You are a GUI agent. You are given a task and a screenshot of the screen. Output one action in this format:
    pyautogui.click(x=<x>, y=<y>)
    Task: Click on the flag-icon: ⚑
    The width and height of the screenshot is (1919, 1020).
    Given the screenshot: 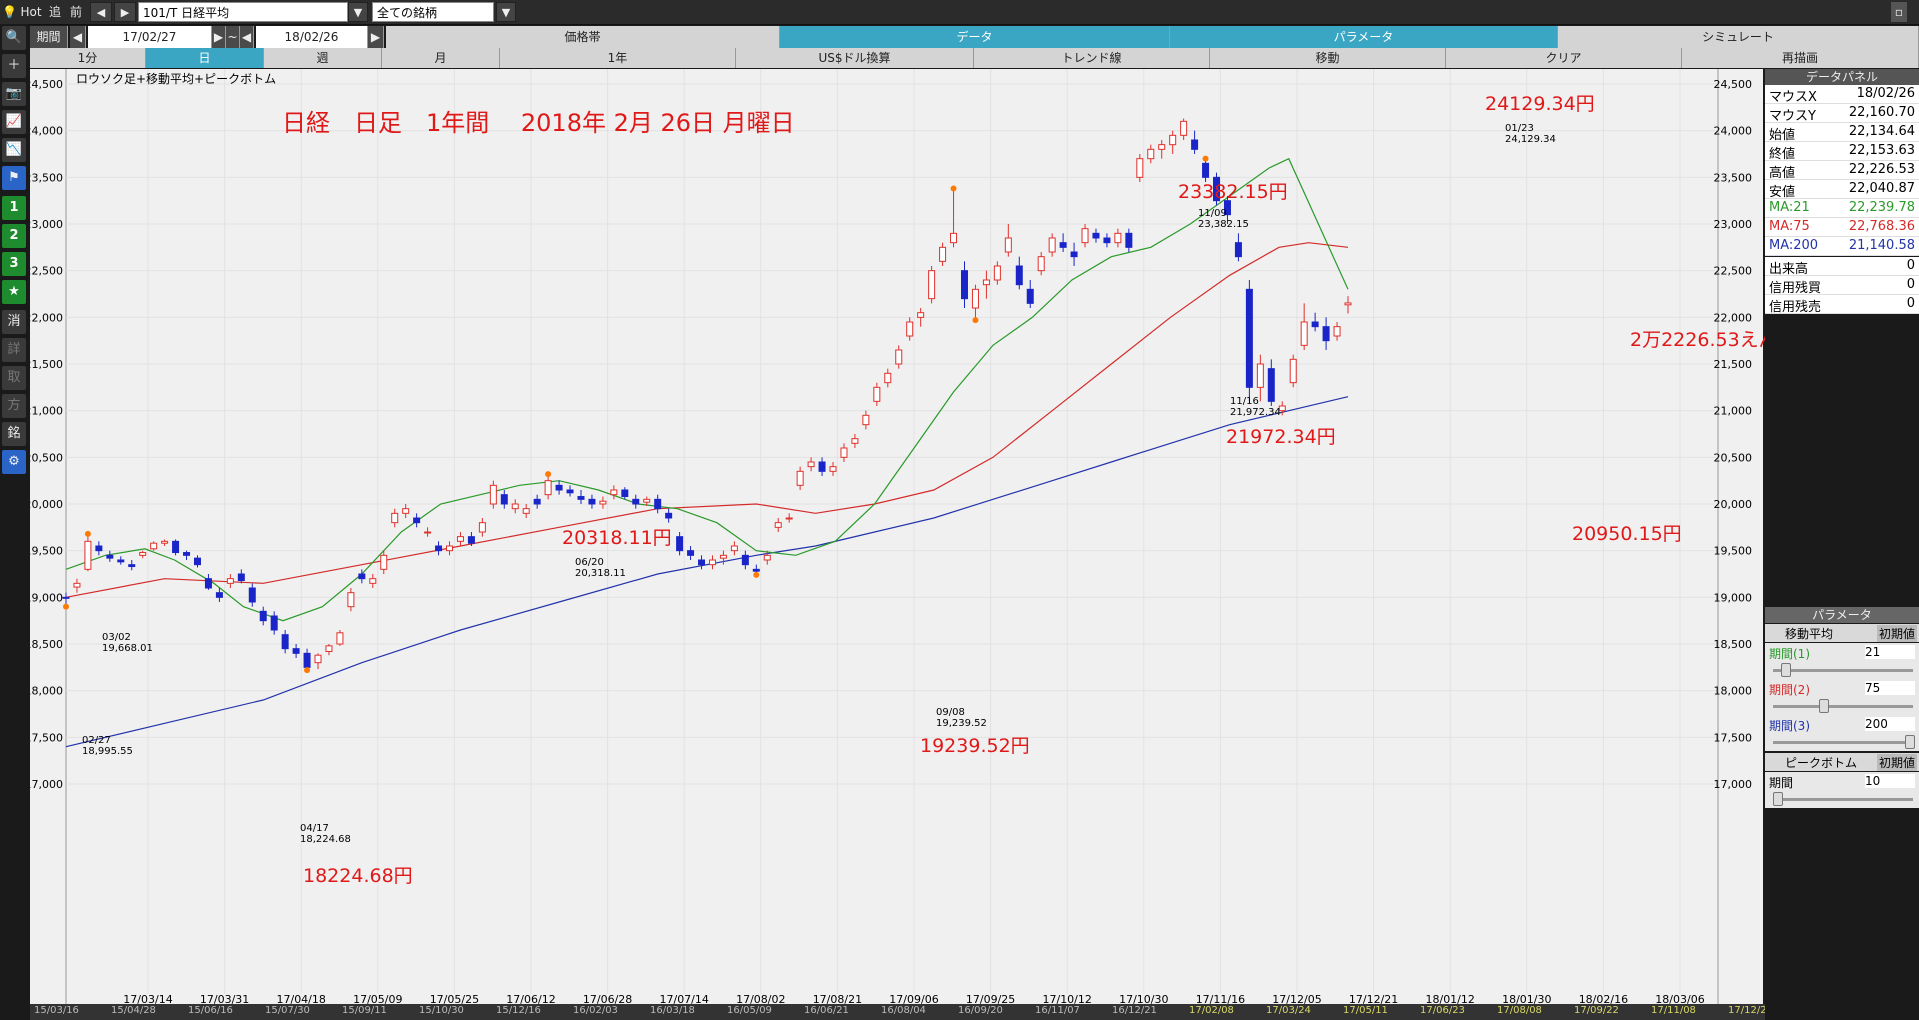 What is the action you would take?
    pyautogui.click(x=14, y=178)
    